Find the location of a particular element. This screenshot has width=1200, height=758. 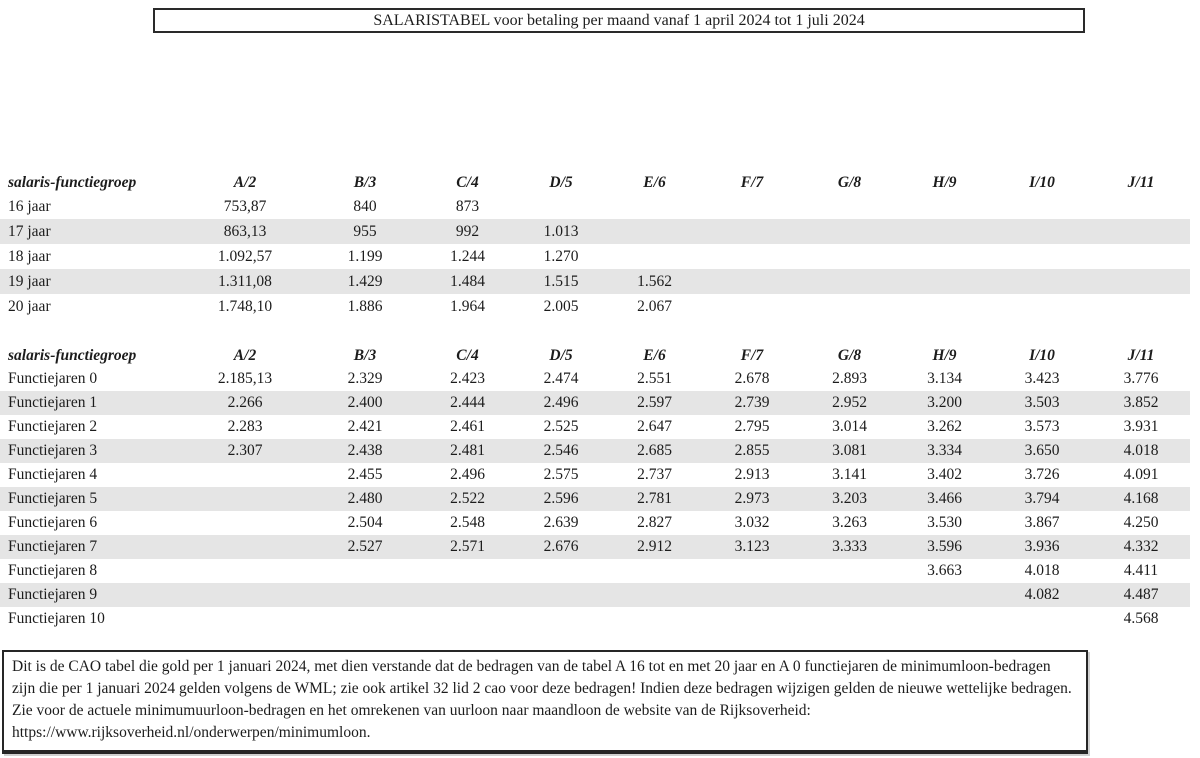

salary-cell: 1.515 is located at coordinates (561, 281).